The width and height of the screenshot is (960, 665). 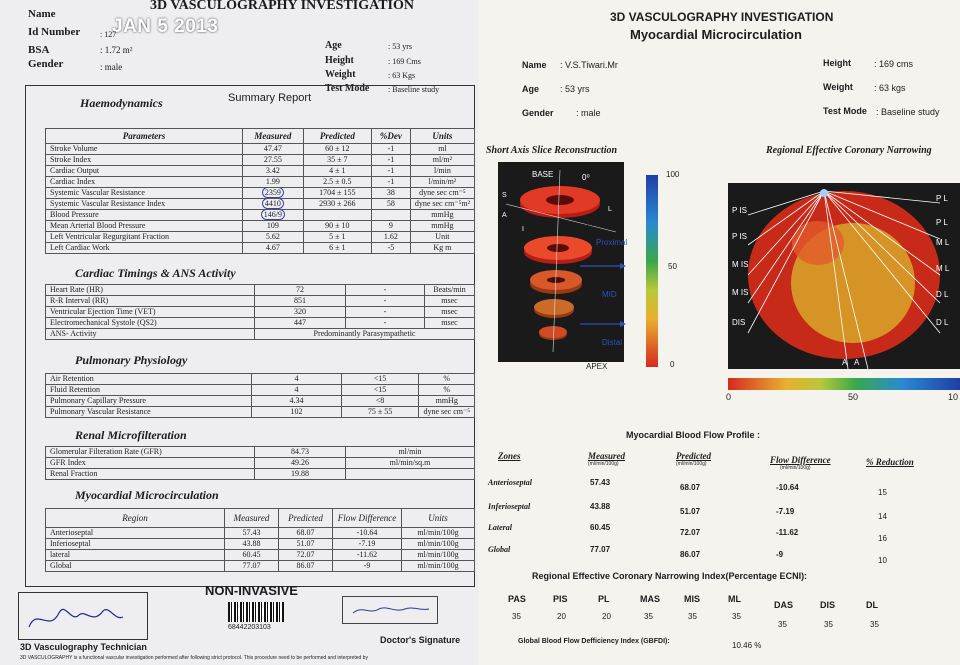 I want to click on myocardial-title: Myocardial Microcirculation, so click(x=147, y=495).